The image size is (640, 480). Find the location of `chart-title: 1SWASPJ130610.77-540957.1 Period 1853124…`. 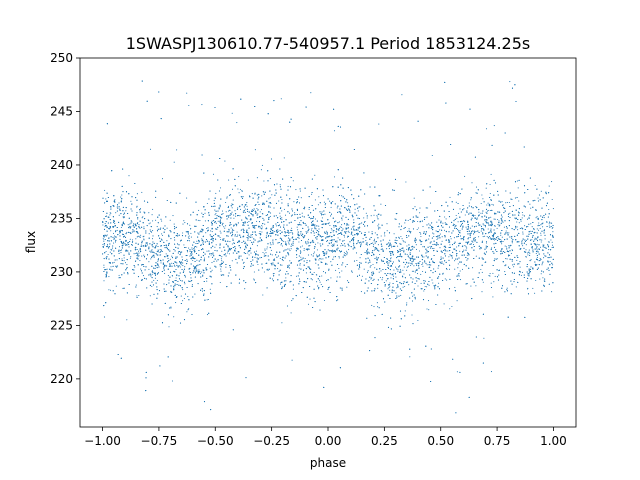

chart-title: 1SWASPJ130610.77-540957.1 Period 1853124… is located at coordinates (328, 43).